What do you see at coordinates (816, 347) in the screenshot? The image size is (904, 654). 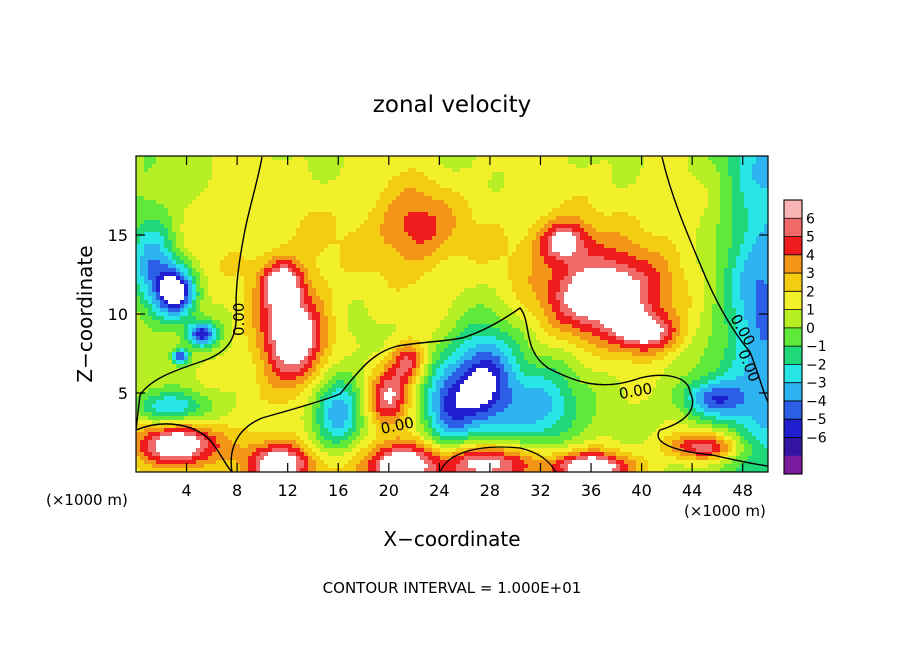 I see `colorbar-tick-label: −1` at bounding box center [816, 347].